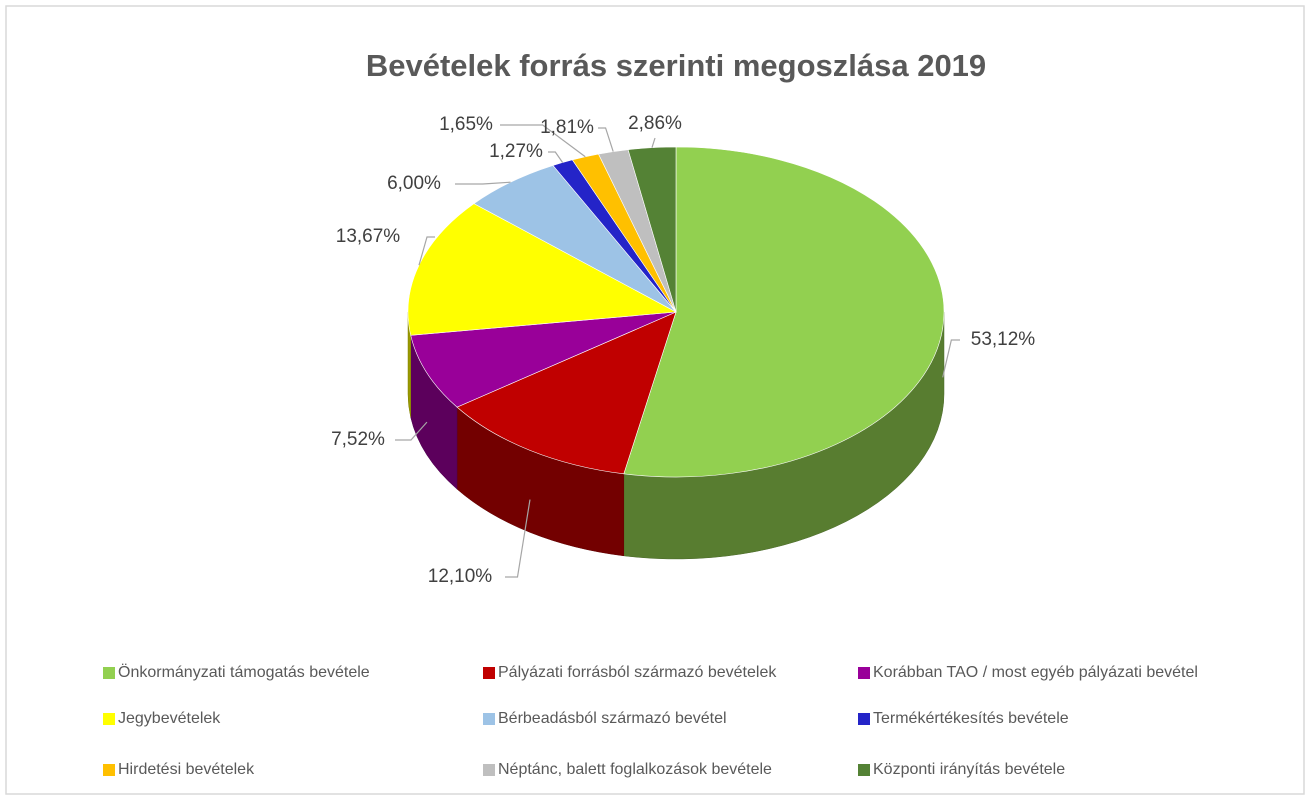  Describe the element at coordinates (358, 439) in the screenshot. I see `data-label: 7,52%` at that location.